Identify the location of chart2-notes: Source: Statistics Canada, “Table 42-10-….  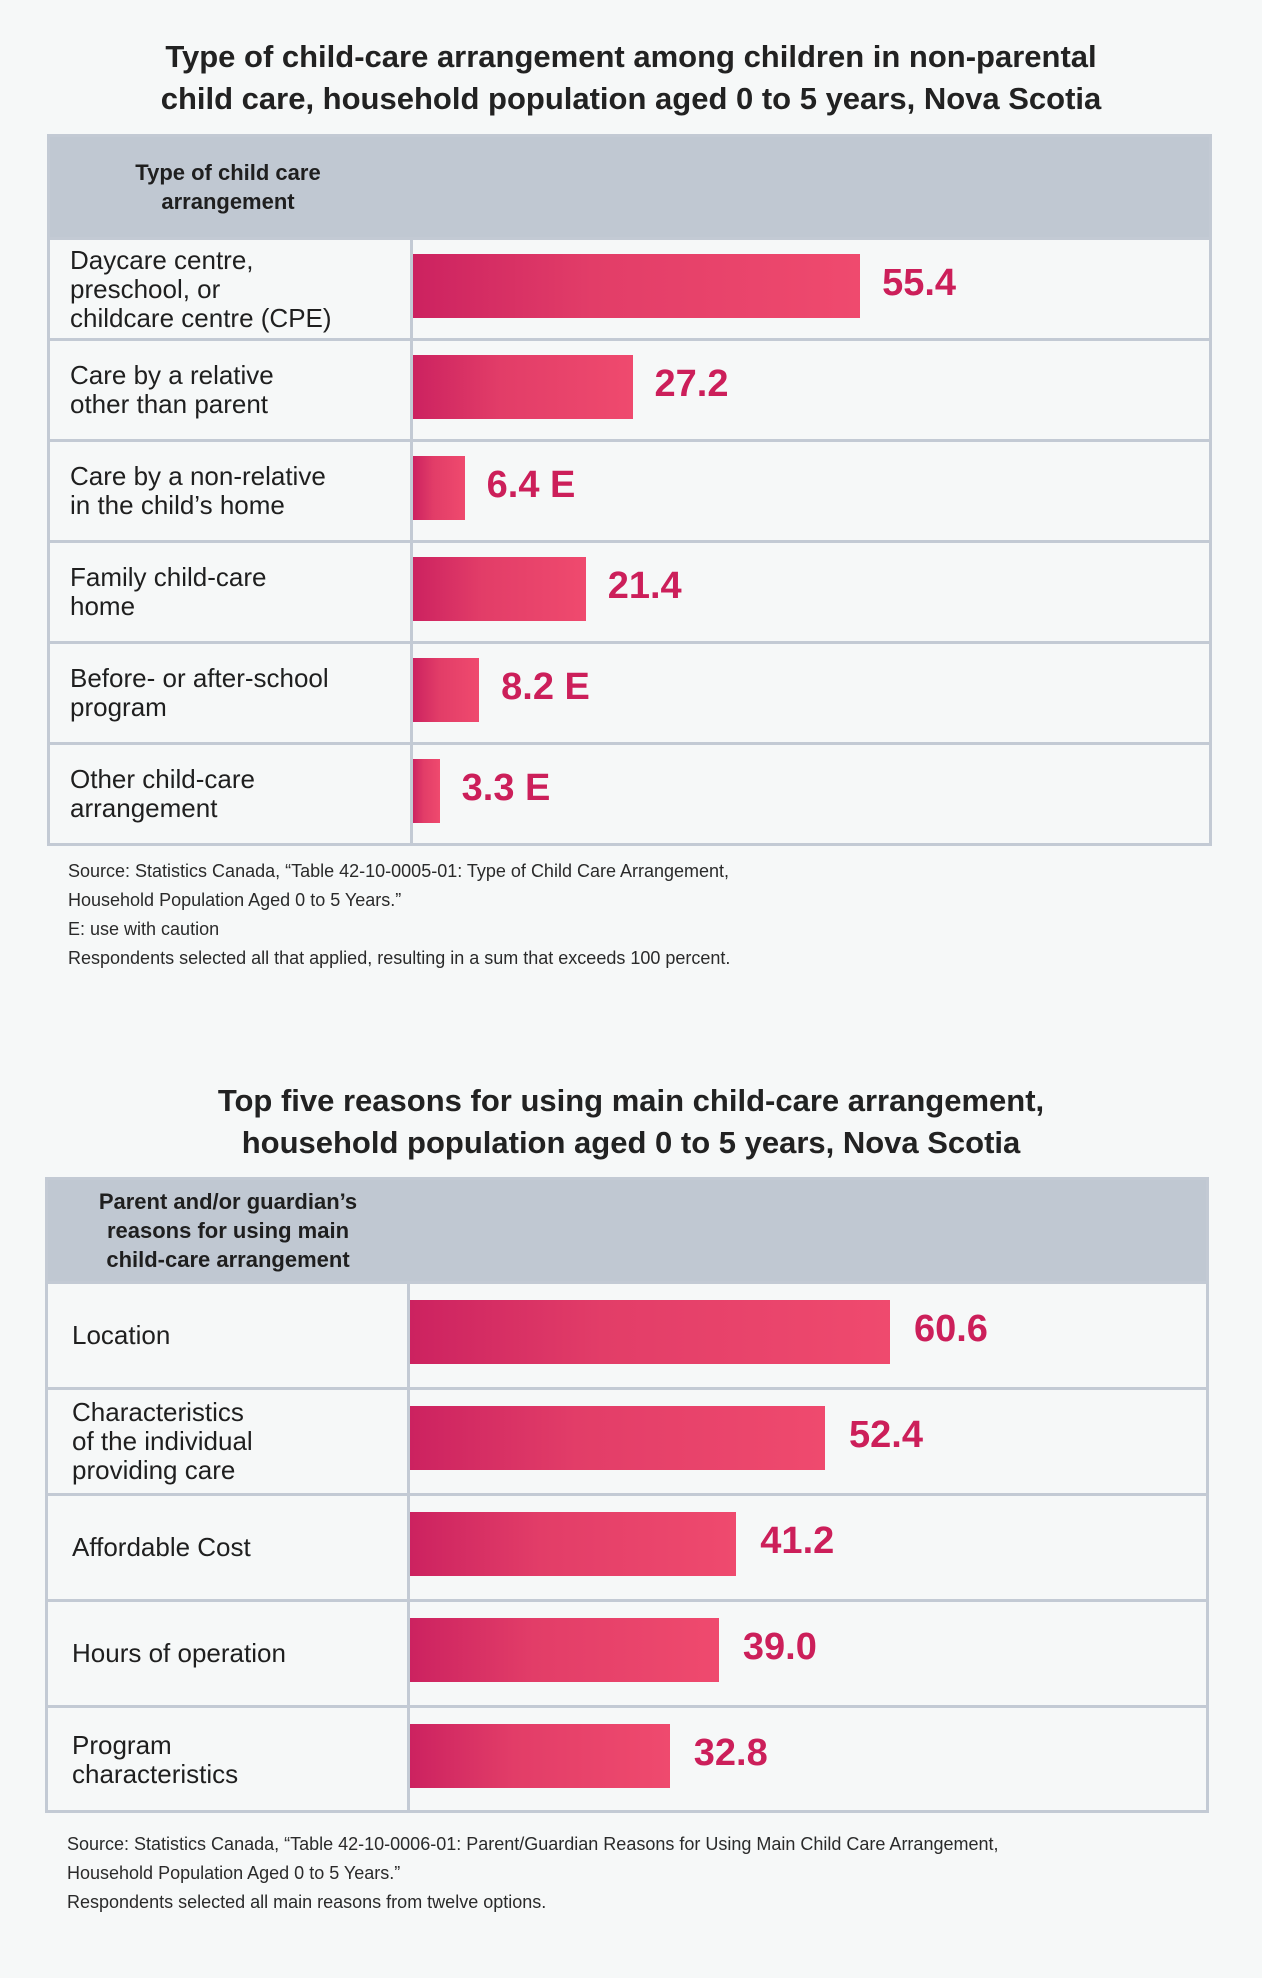
(533, 1873).